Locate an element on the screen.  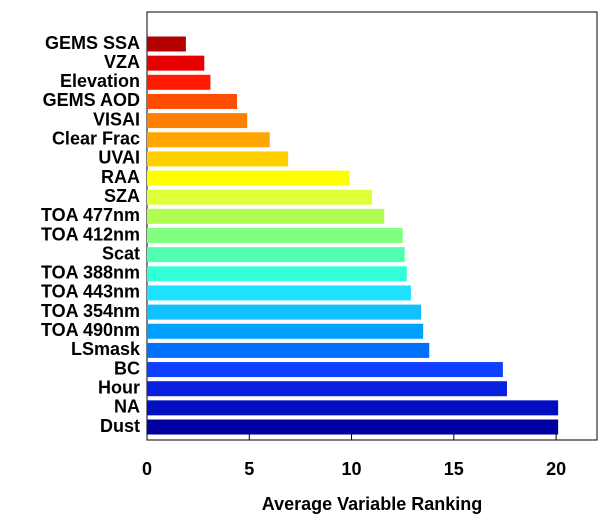
y-tick-label: TOA 477nm is located at coordinates (90, 215).